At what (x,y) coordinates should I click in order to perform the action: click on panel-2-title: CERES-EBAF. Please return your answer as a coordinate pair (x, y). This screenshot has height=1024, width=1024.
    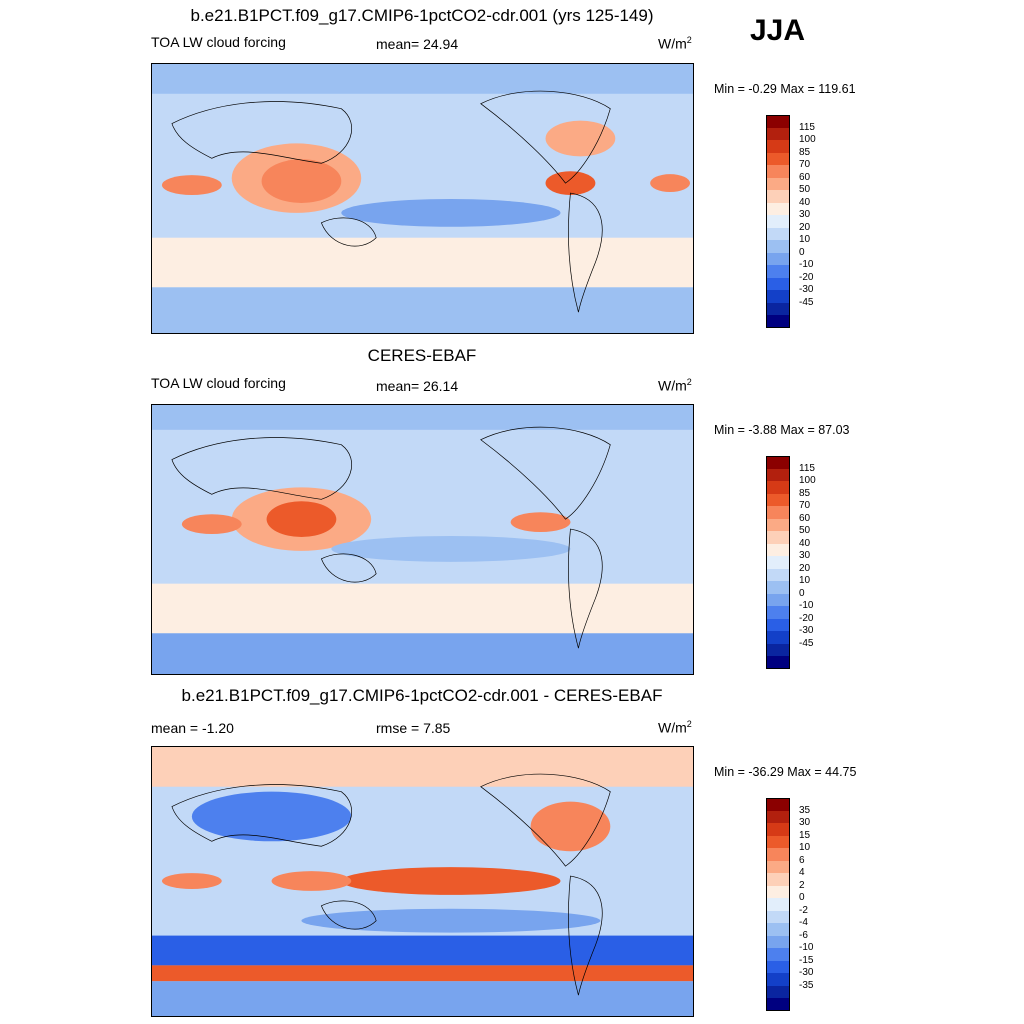
    Looking at the image, I should click on (422, 355).